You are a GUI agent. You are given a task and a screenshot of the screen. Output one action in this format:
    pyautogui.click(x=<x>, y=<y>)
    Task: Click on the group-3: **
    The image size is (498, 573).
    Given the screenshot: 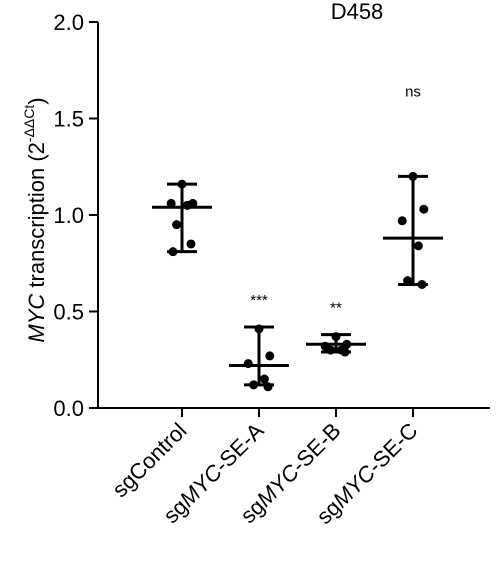 What is the action you would take?
    pyautogui.click(x=336, y=328)
    